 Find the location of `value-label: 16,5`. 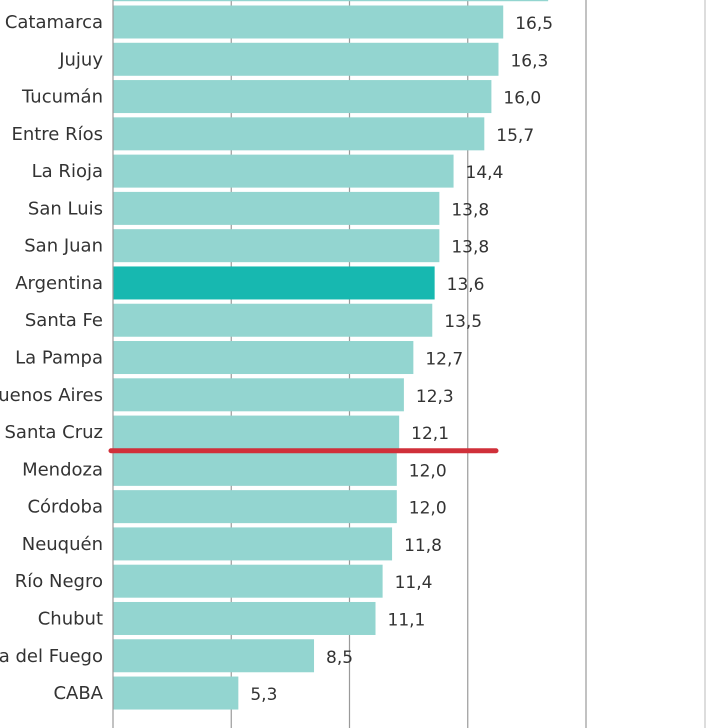

value-label: 16,5 is located at coordinates (534, 24).